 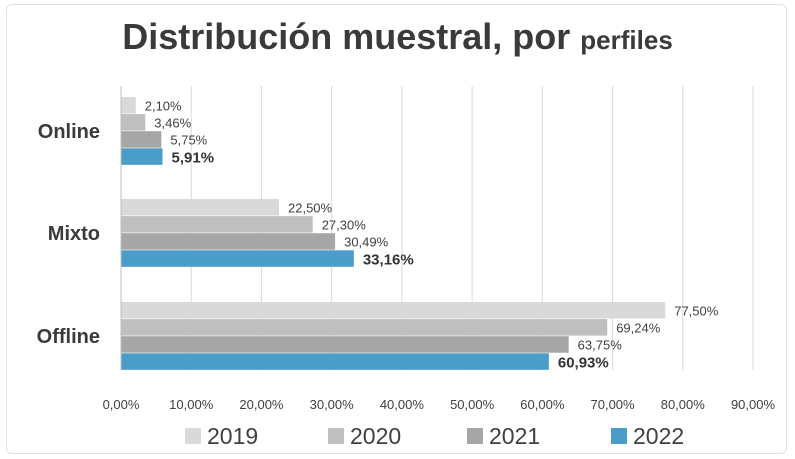 What do you see at coordinates (193, 436) in the screenshot?
I see `legend-swatch-2019` at bounding box center [193, 436].